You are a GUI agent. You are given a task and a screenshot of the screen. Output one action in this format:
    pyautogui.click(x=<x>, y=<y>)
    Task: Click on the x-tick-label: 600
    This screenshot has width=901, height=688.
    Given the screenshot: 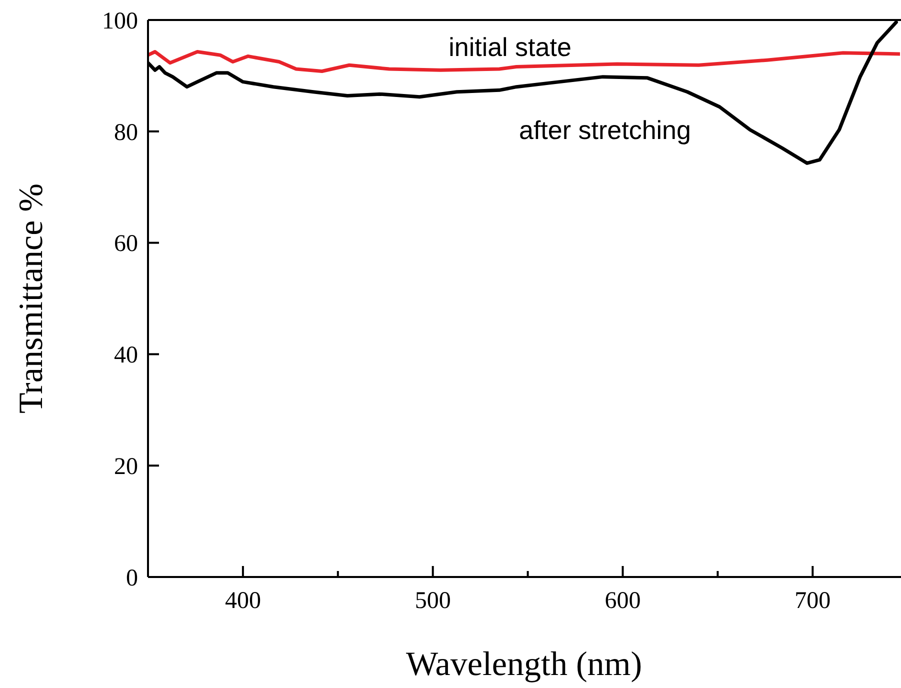 What is the action you would take?
    pyautogui.click(x=622, y=601)
    